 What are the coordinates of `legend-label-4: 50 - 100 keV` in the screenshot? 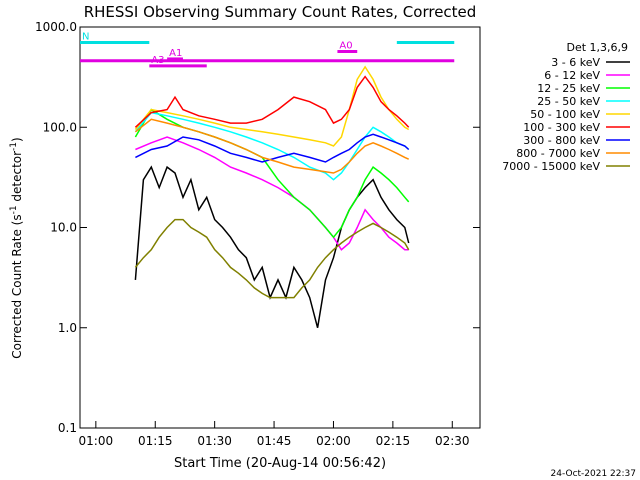 It's located at (565, 114).